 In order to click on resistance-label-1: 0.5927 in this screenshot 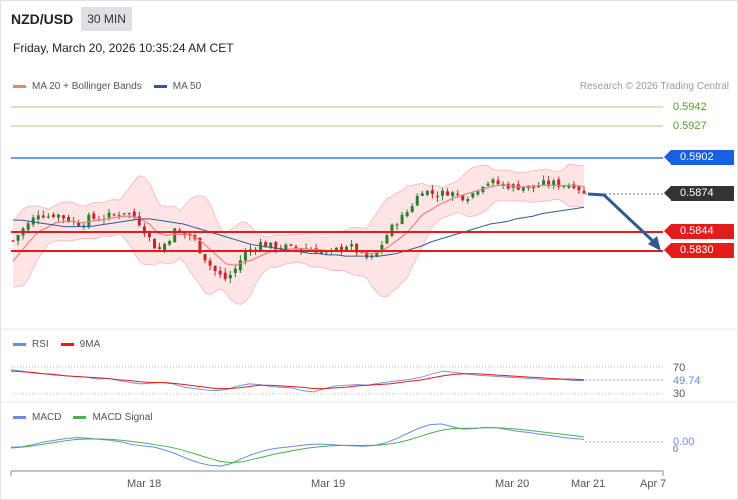, I will do `click(690, 126)`.